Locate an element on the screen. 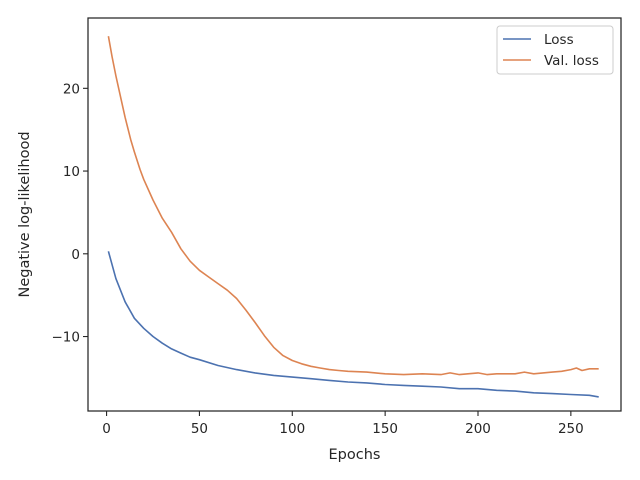  legend-box is located at coordinates (555, 50).